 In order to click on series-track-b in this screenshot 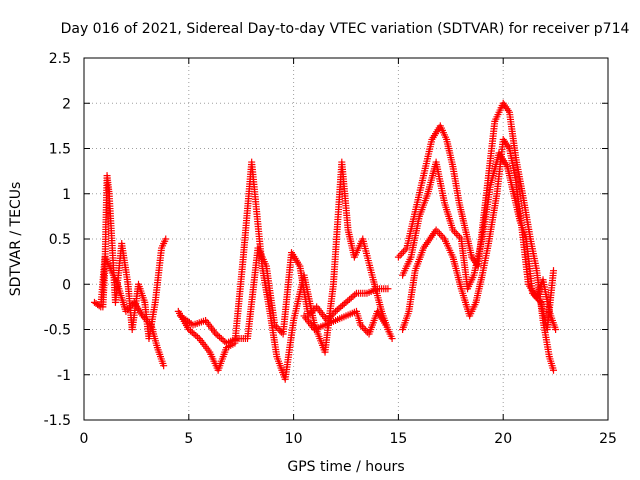, I will do `click(129, 311)`.